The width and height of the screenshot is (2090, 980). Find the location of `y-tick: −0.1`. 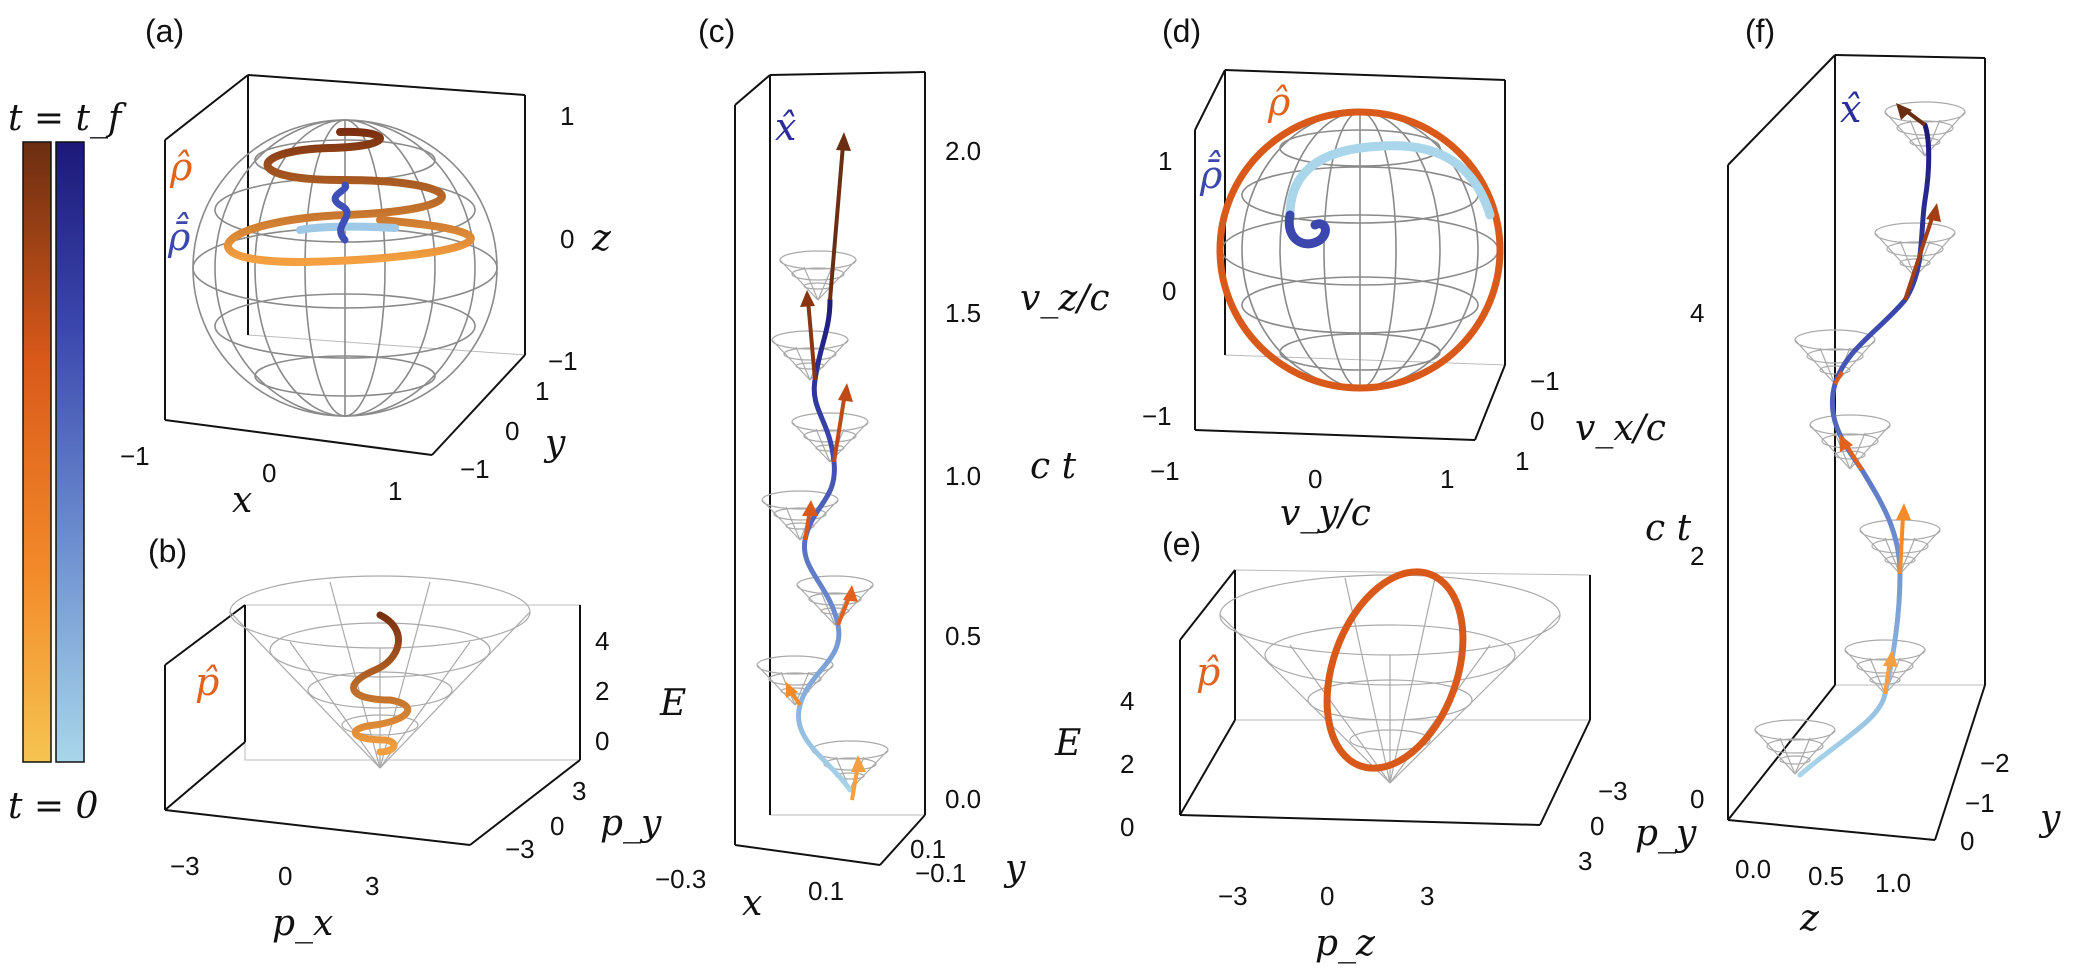

y-tick: −0.1 is located at coordinates (940, 873).